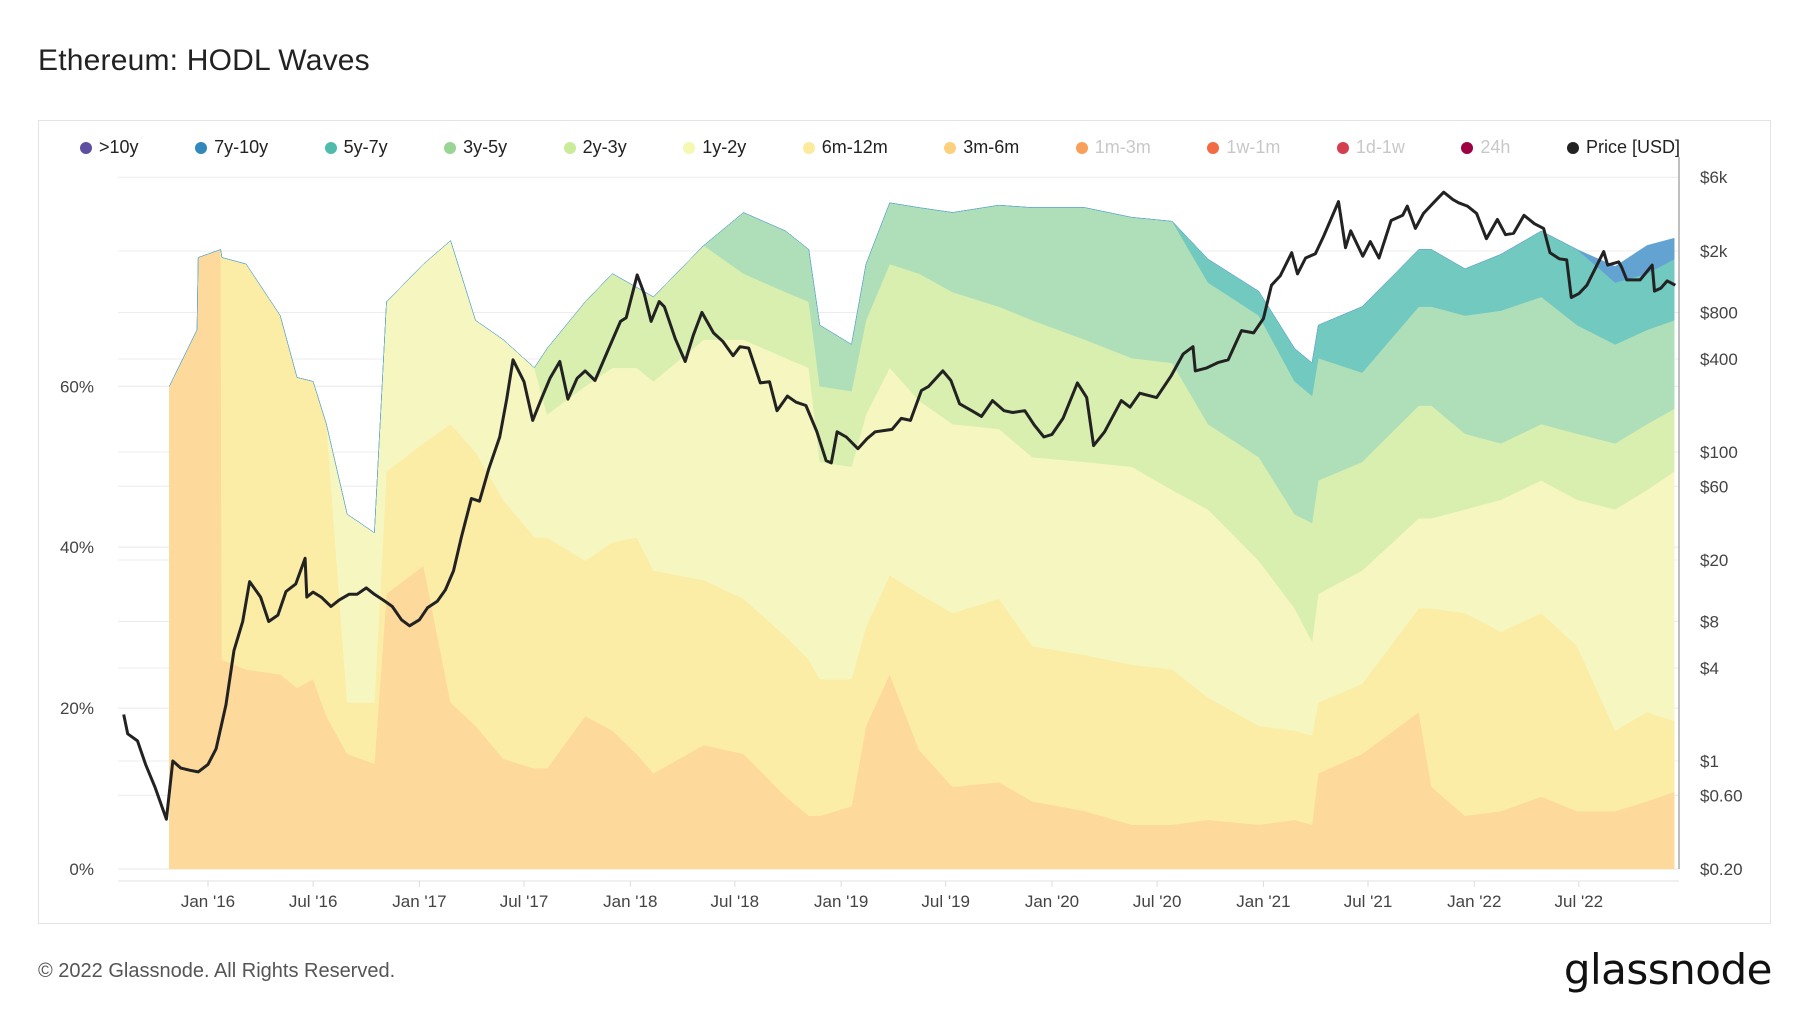 The image size is (1800, 1013). Describe the element at coordinates (231, 147) in the screenshot. I see `legend-item-7y-10y: 7y-10y` at that location.